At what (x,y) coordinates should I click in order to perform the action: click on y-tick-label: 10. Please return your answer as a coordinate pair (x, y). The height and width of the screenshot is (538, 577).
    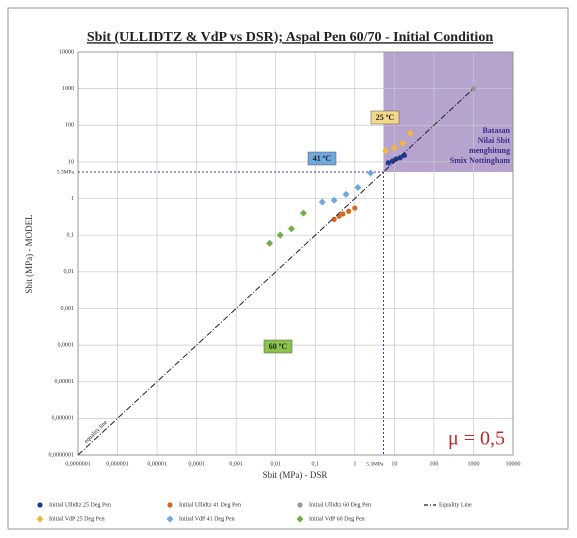
    Looking at the image, I should click on (71, 162).